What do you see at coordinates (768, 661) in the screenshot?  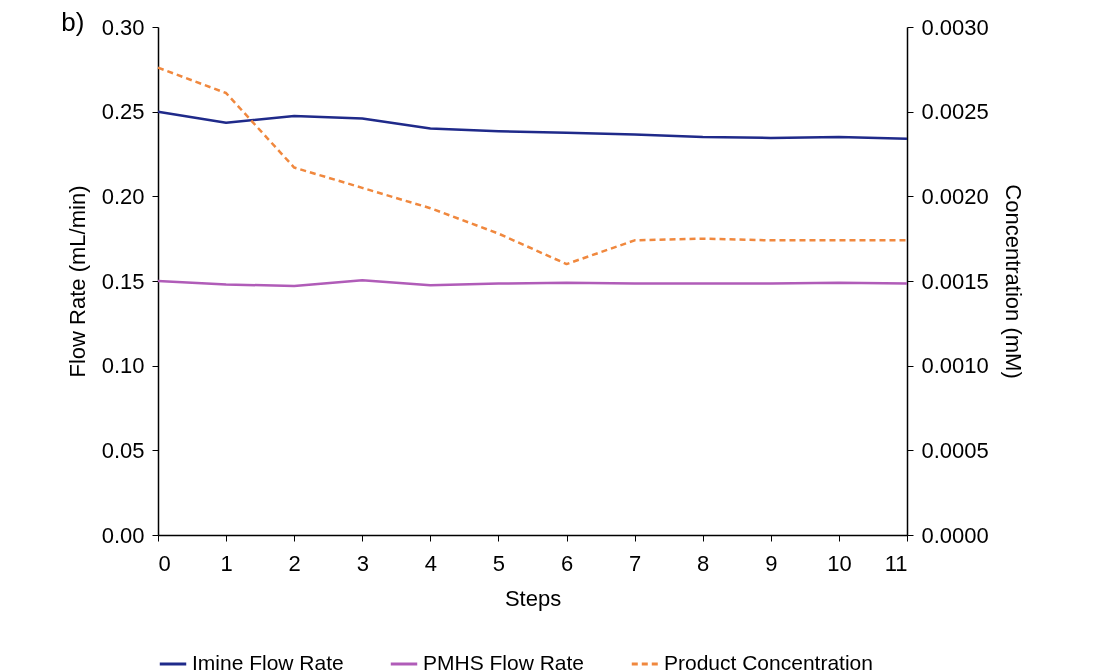 I see `legend-label: Product Concentration` at bounding box center [768, 661].